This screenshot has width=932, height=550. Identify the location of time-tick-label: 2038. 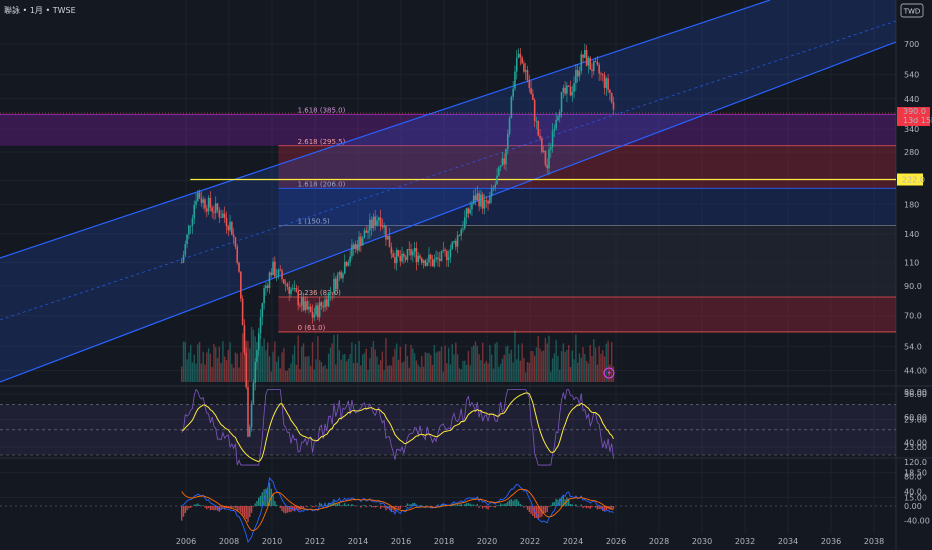
(874, 541).